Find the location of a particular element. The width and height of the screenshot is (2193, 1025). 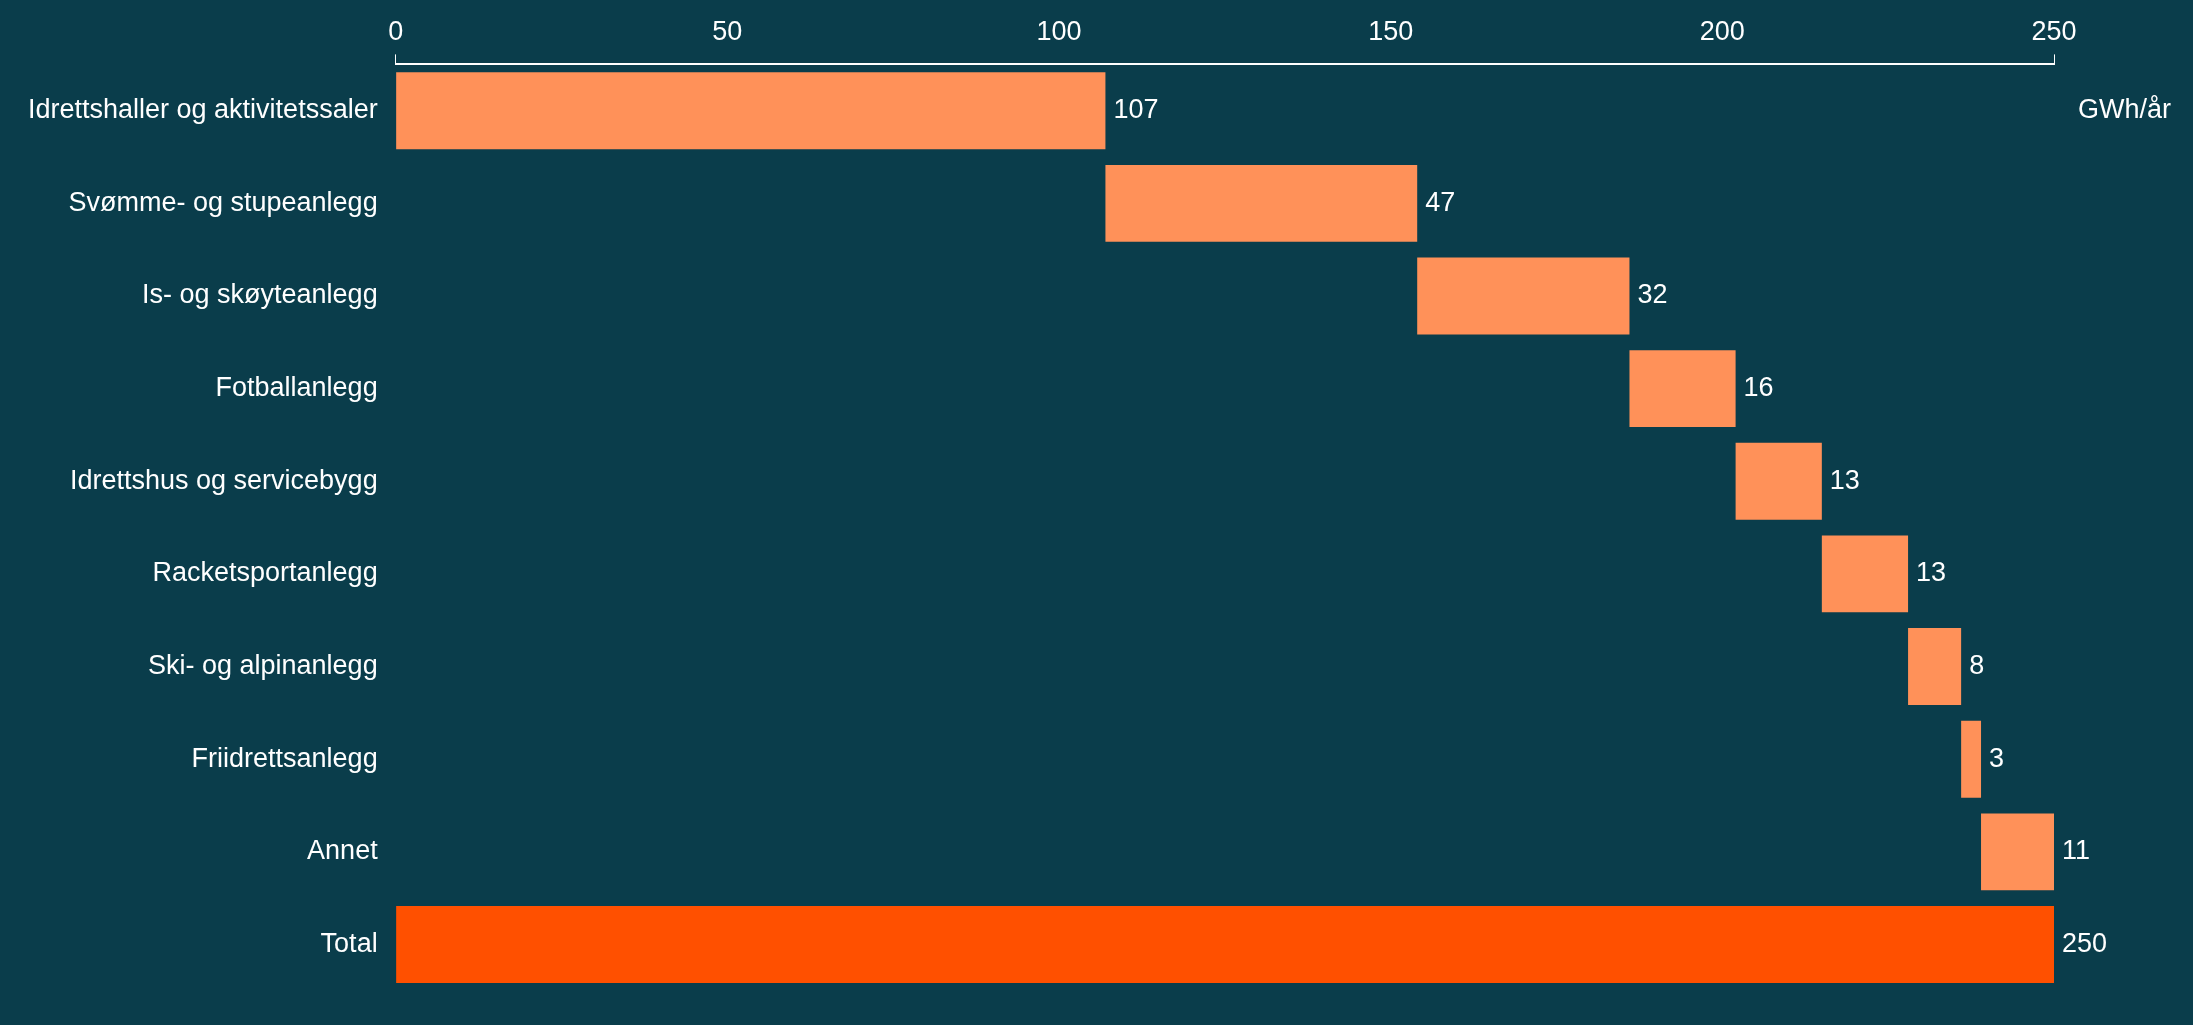

x-tick-label: 200 is located at coordinates (1722, 30).